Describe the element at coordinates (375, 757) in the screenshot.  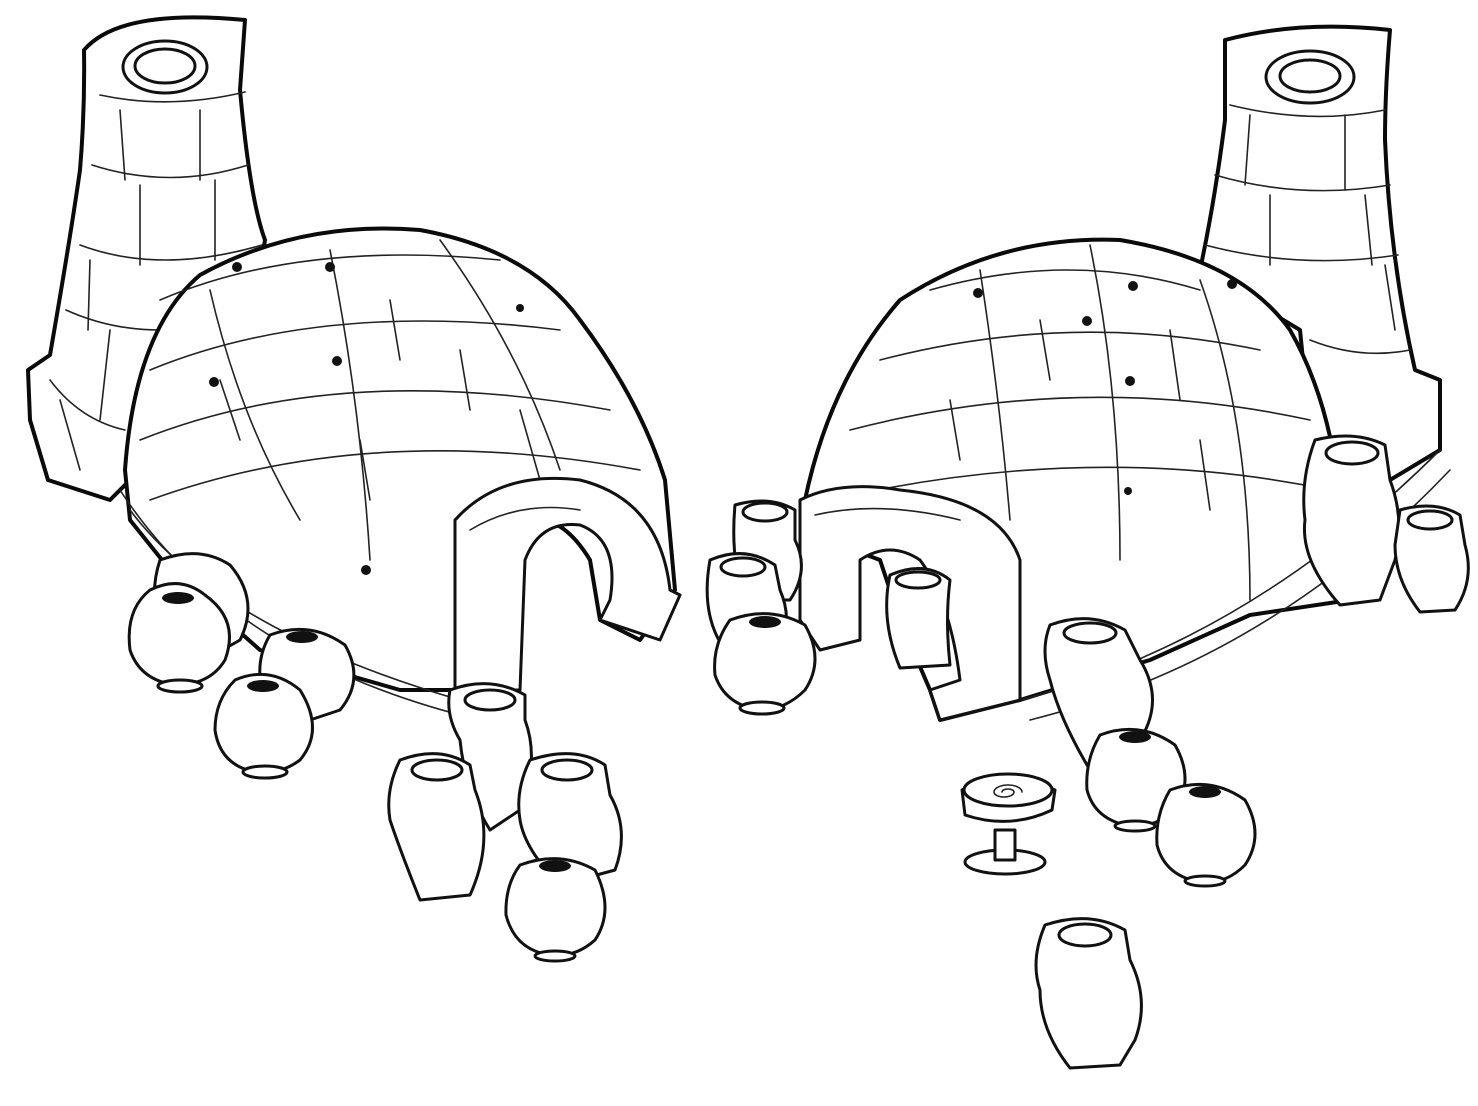
I see `left-pots` at that location.